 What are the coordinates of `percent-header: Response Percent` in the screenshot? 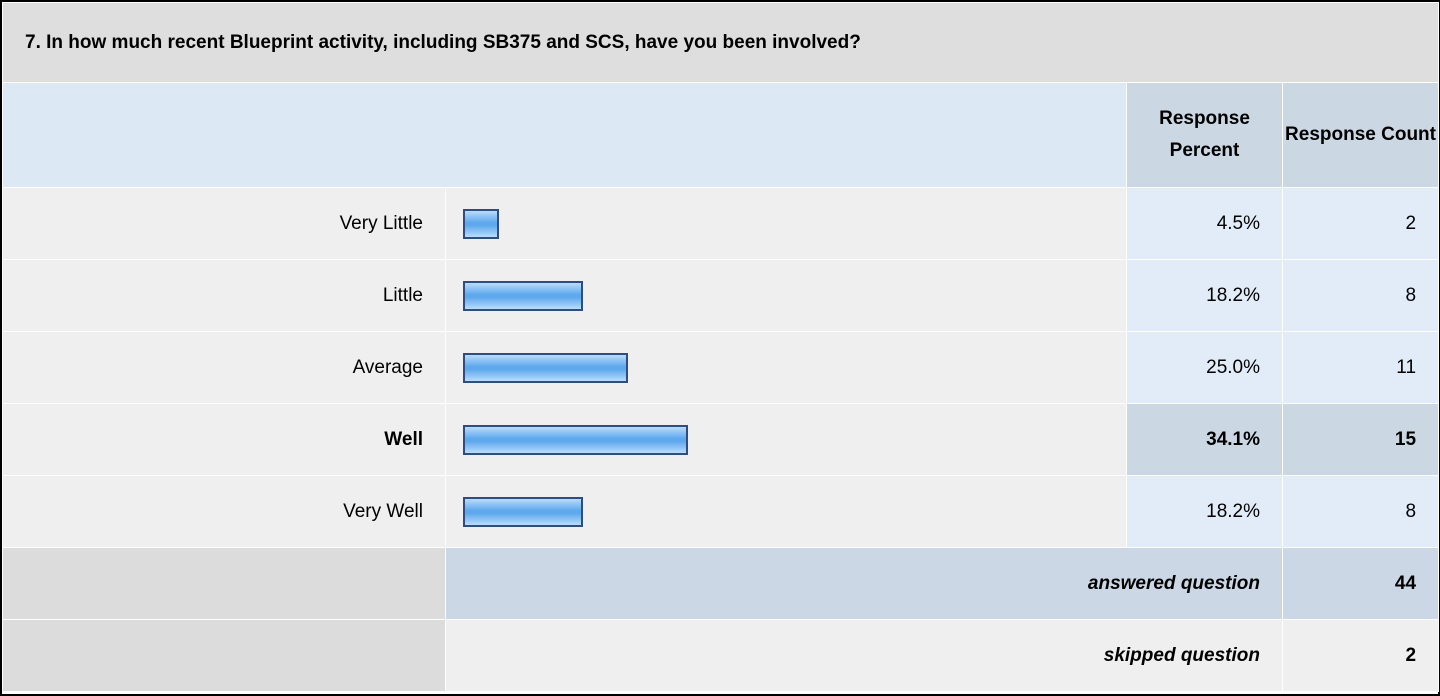 It's located at (1204, 135).